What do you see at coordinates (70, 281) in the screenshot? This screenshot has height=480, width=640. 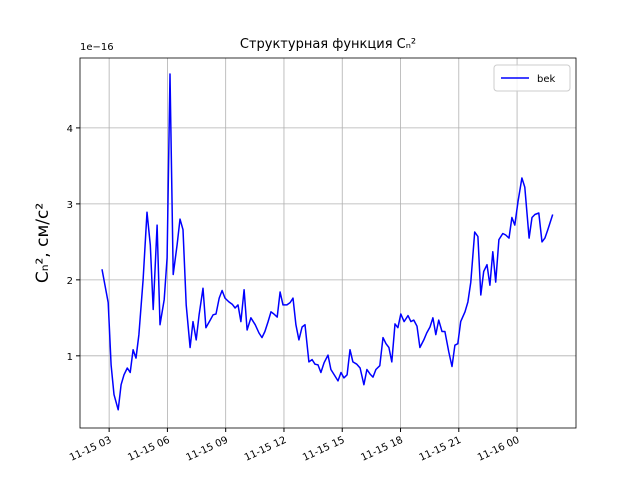 I see `y-tick-label: 2` at bounding box center [70, 281].